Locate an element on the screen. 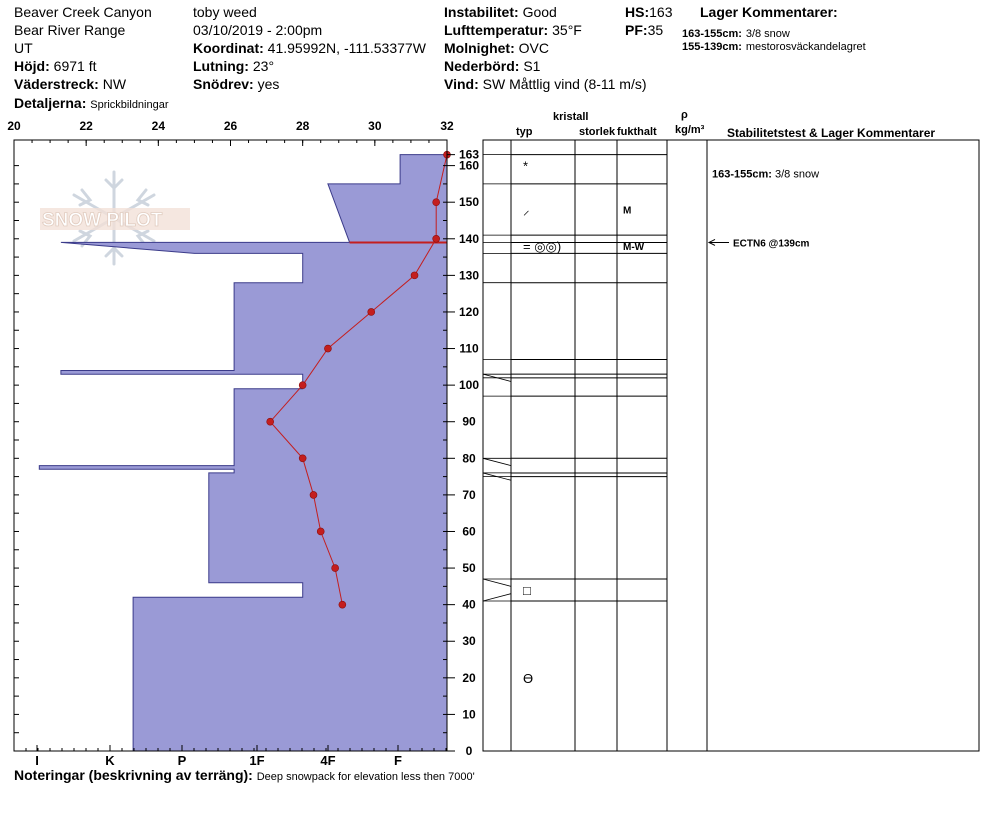 This screenshot has width=994, height=840. height-tick-label: 0 is located at coordinates (469, 751).